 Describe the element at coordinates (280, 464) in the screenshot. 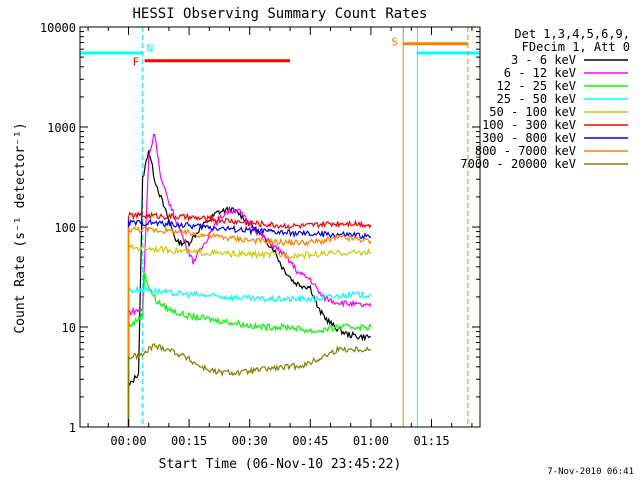

I see `x-axis-label: Start Time (06-Nov-10 23:45:22)` at that location.